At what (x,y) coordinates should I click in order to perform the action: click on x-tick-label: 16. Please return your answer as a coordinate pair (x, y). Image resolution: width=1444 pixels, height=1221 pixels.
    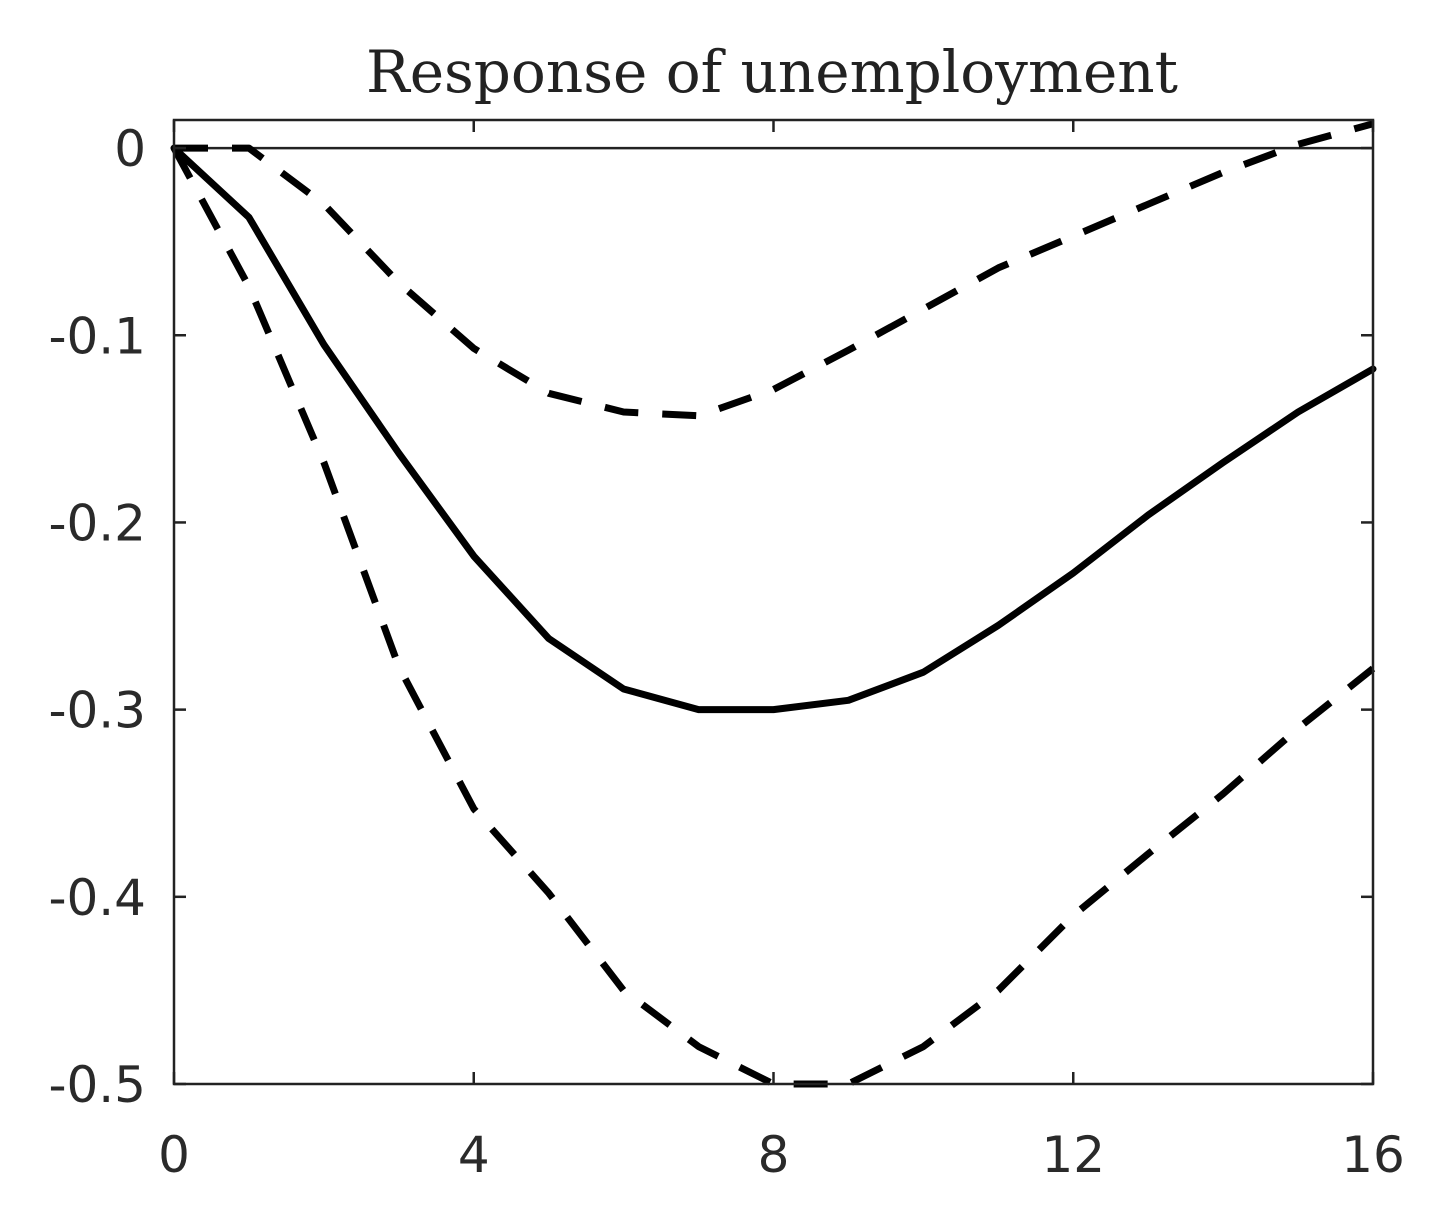
    Looking at the image, I should click on (1373, 1155).